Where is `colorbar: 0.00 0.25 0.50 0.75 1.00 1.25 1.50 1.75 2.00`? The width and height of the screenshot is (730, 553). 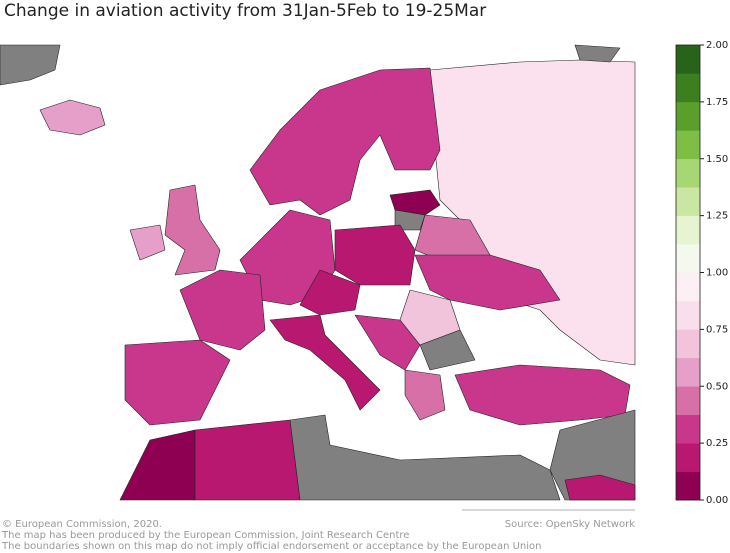
colorbar: 0.00 0.25 0.50 0.75 1.00 1.25 1.50 1.75 2.00 is located at coordinates (701, 273).